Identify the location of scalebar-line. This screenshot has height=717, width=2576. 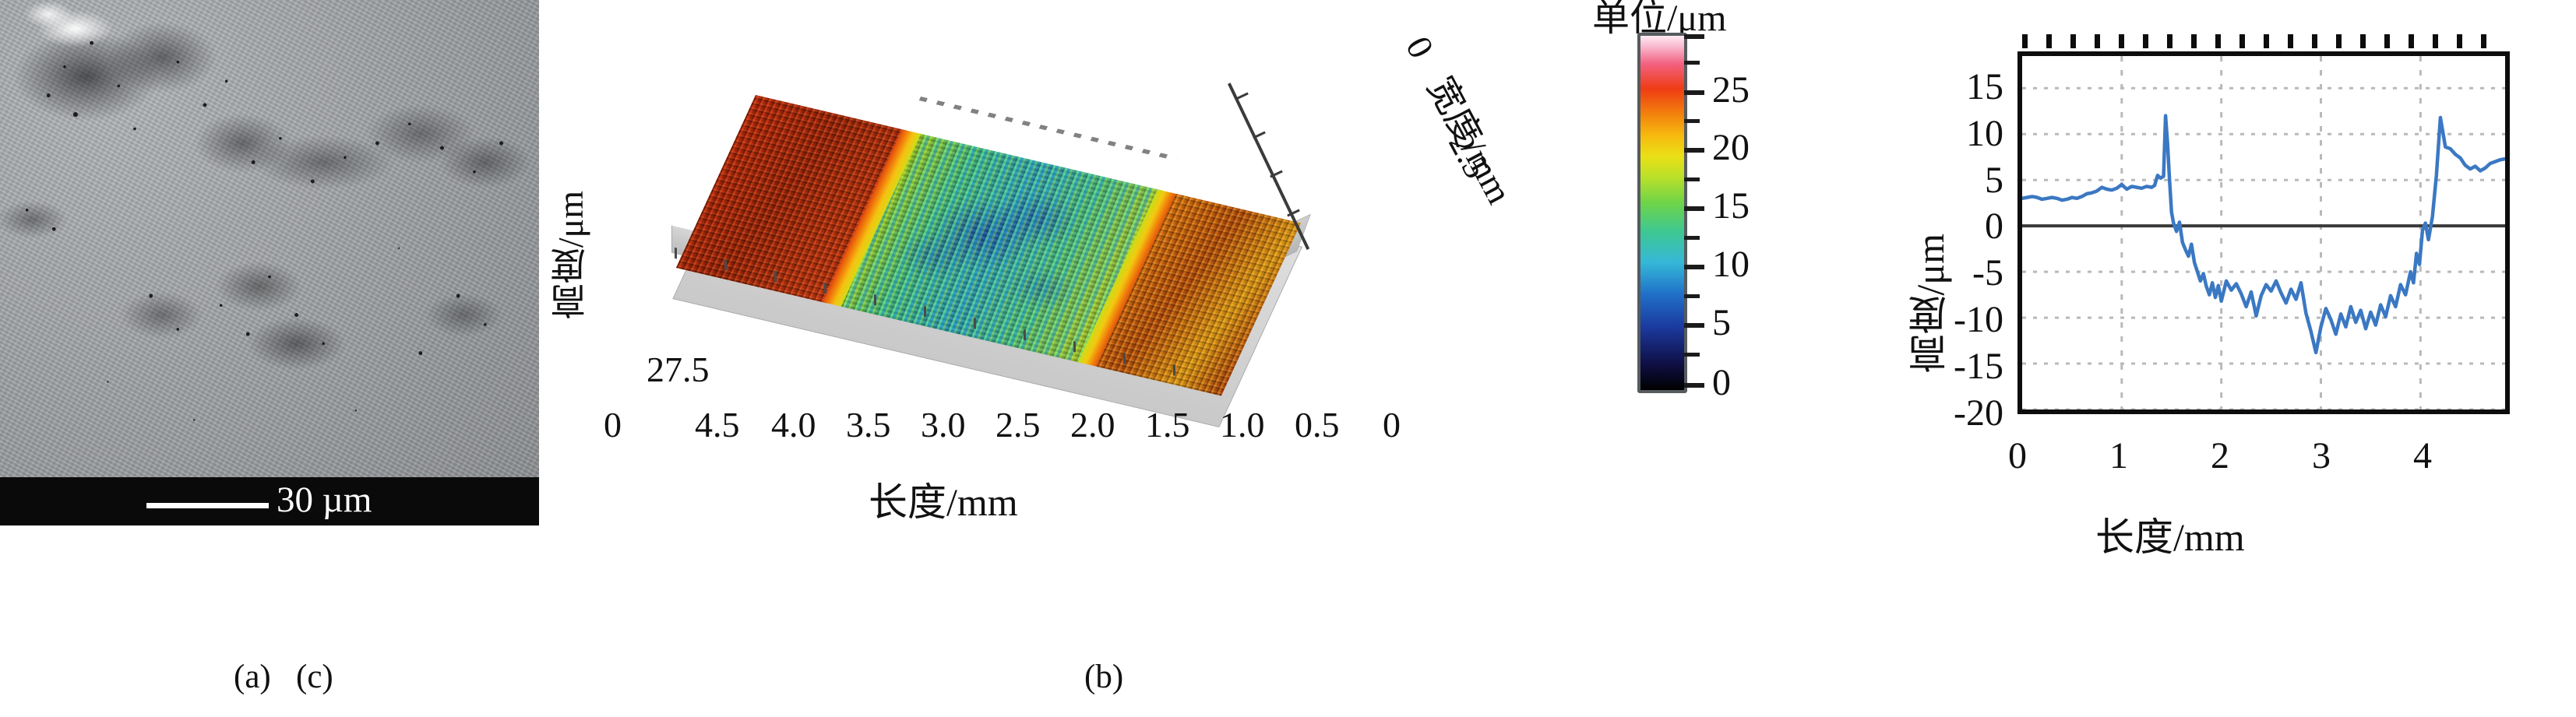
(207, 505).